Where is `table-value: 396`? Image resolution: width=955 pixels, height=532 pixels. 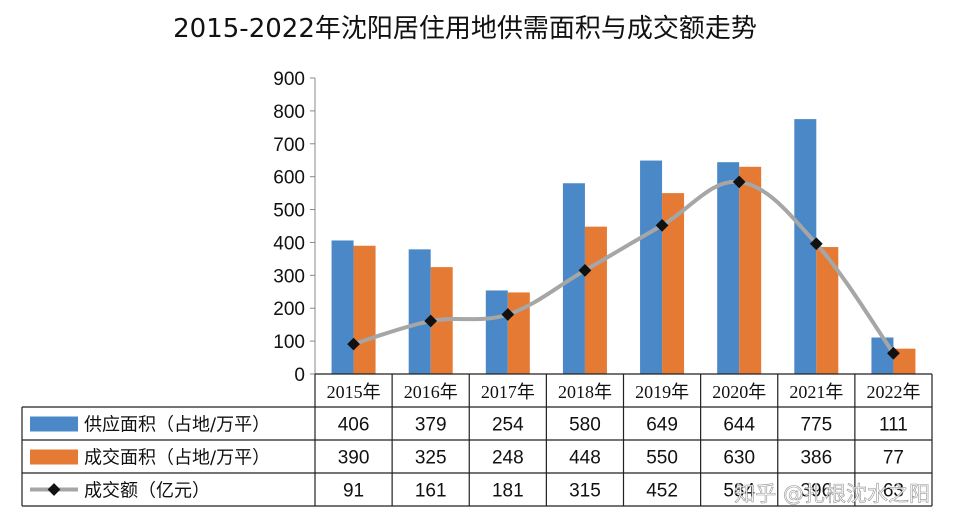 table-value: 396 is located at coordinates (816, 491).